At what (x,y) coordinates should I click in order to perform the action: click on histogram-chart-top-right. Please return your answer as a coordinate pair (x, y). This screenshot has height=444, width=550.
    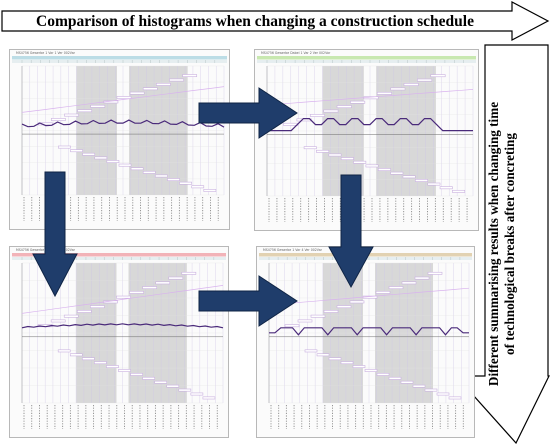
    Looking at the image, I should click on (366, 139).